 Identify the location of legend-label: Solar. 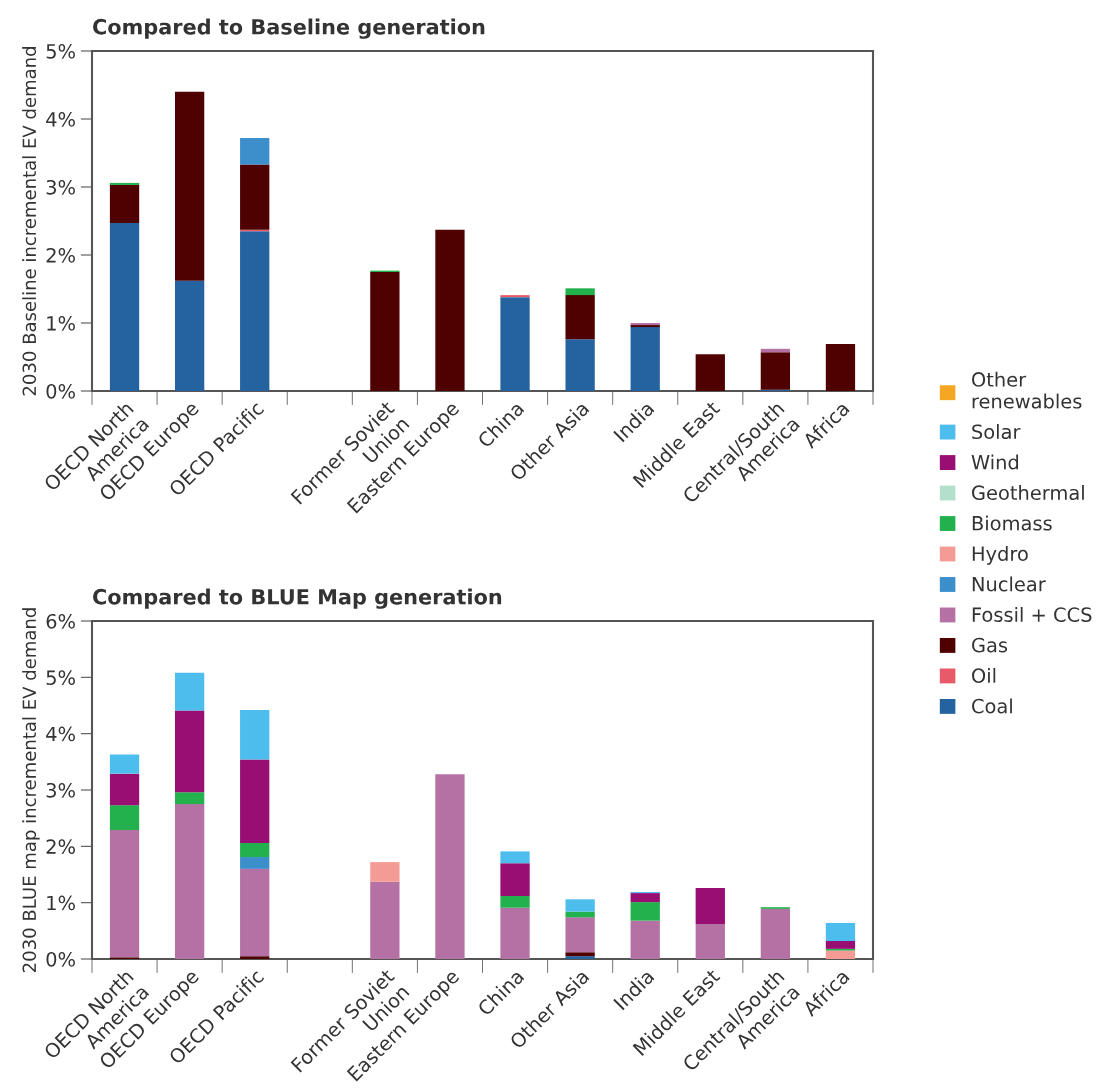
(996, 432).